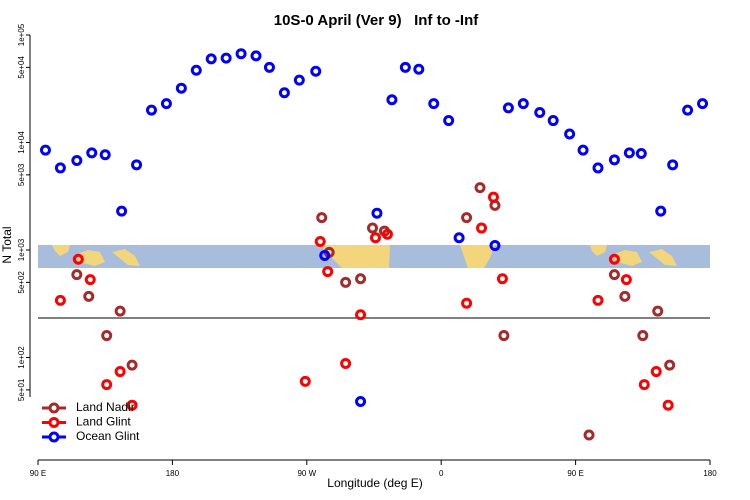  Describe the element at coordinates (21, 142) in the screenshot. I see `y-tick-label: 1e+04` at that location.